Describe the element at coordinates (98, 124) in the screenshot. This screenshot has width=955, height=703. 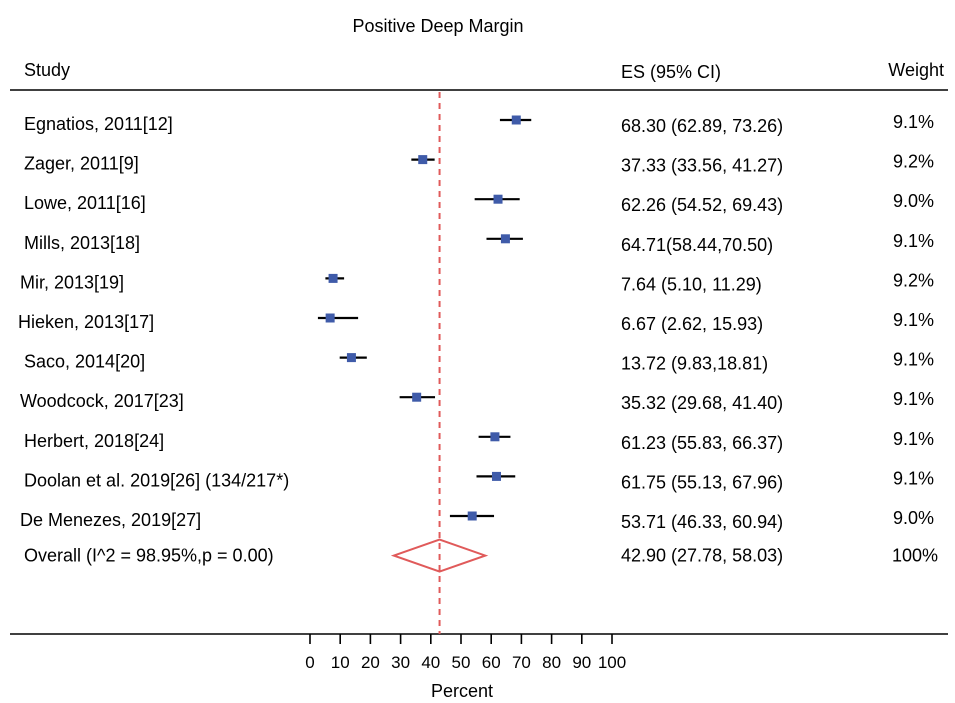
I see `study-label: Egnatios, 2011[12]` at that location.